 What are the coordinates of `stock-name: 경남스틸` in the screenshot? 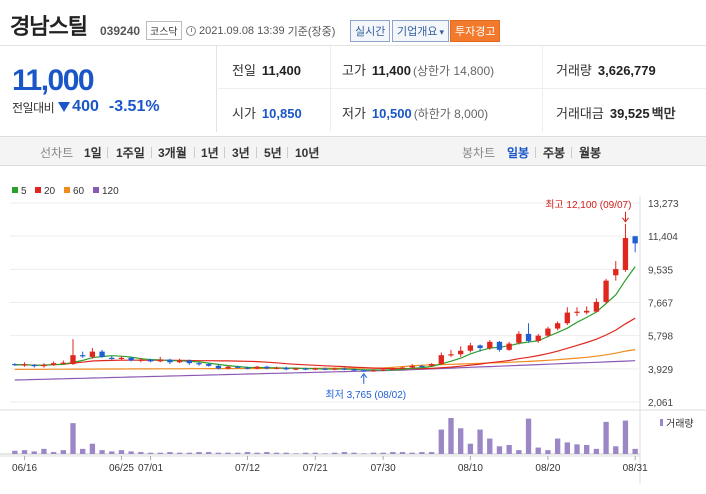 It's located at (49, 26).